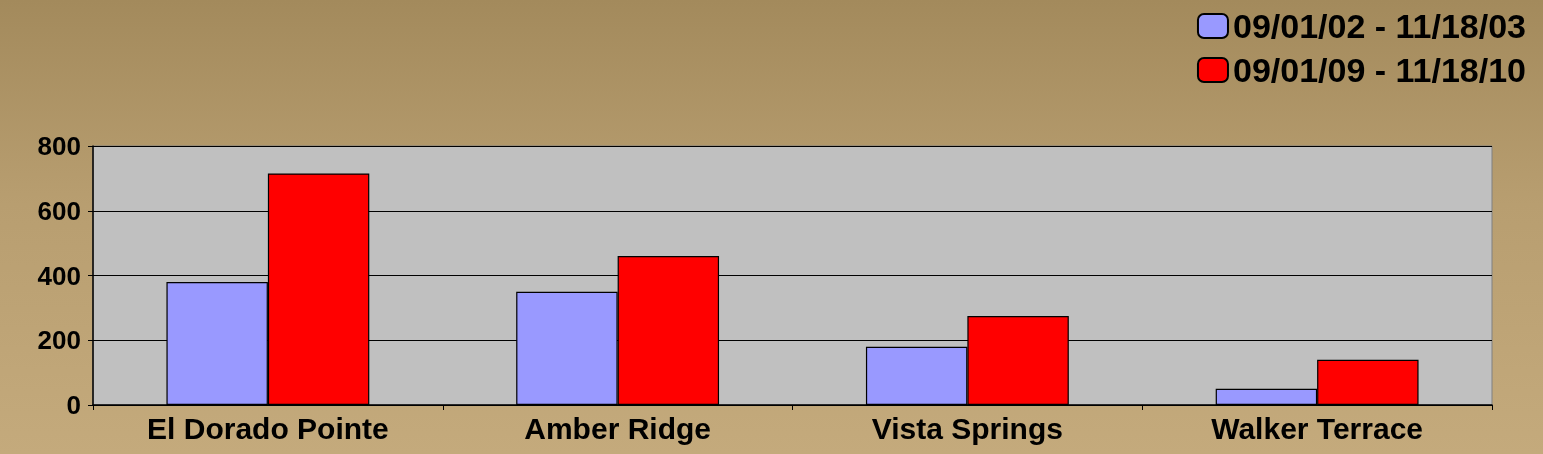  What do you see at coordinates (1317, 428) in the screenshot?
I see `x-tick-label: Walker Terrace` at bounding box center [1317, 428].